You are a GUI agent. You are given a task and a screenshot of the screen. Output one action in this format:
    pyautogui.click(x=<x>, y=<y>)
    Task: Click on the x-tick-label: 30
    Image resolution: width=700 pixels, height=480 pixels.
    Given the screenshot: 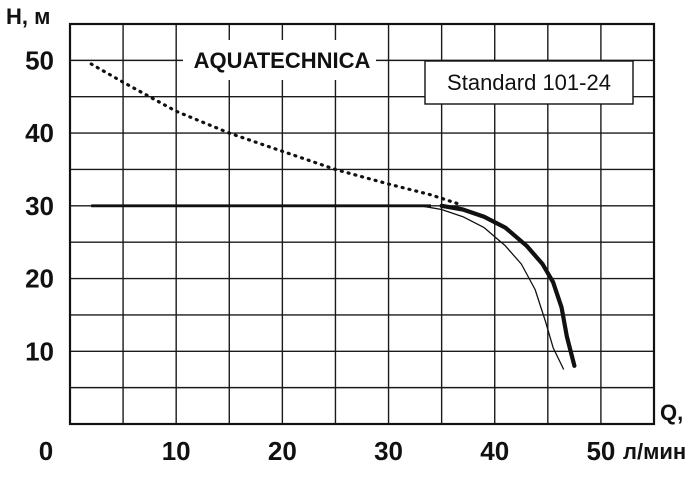 What is the action you would take?
    pyautogui.click(x=388, y=451)
    